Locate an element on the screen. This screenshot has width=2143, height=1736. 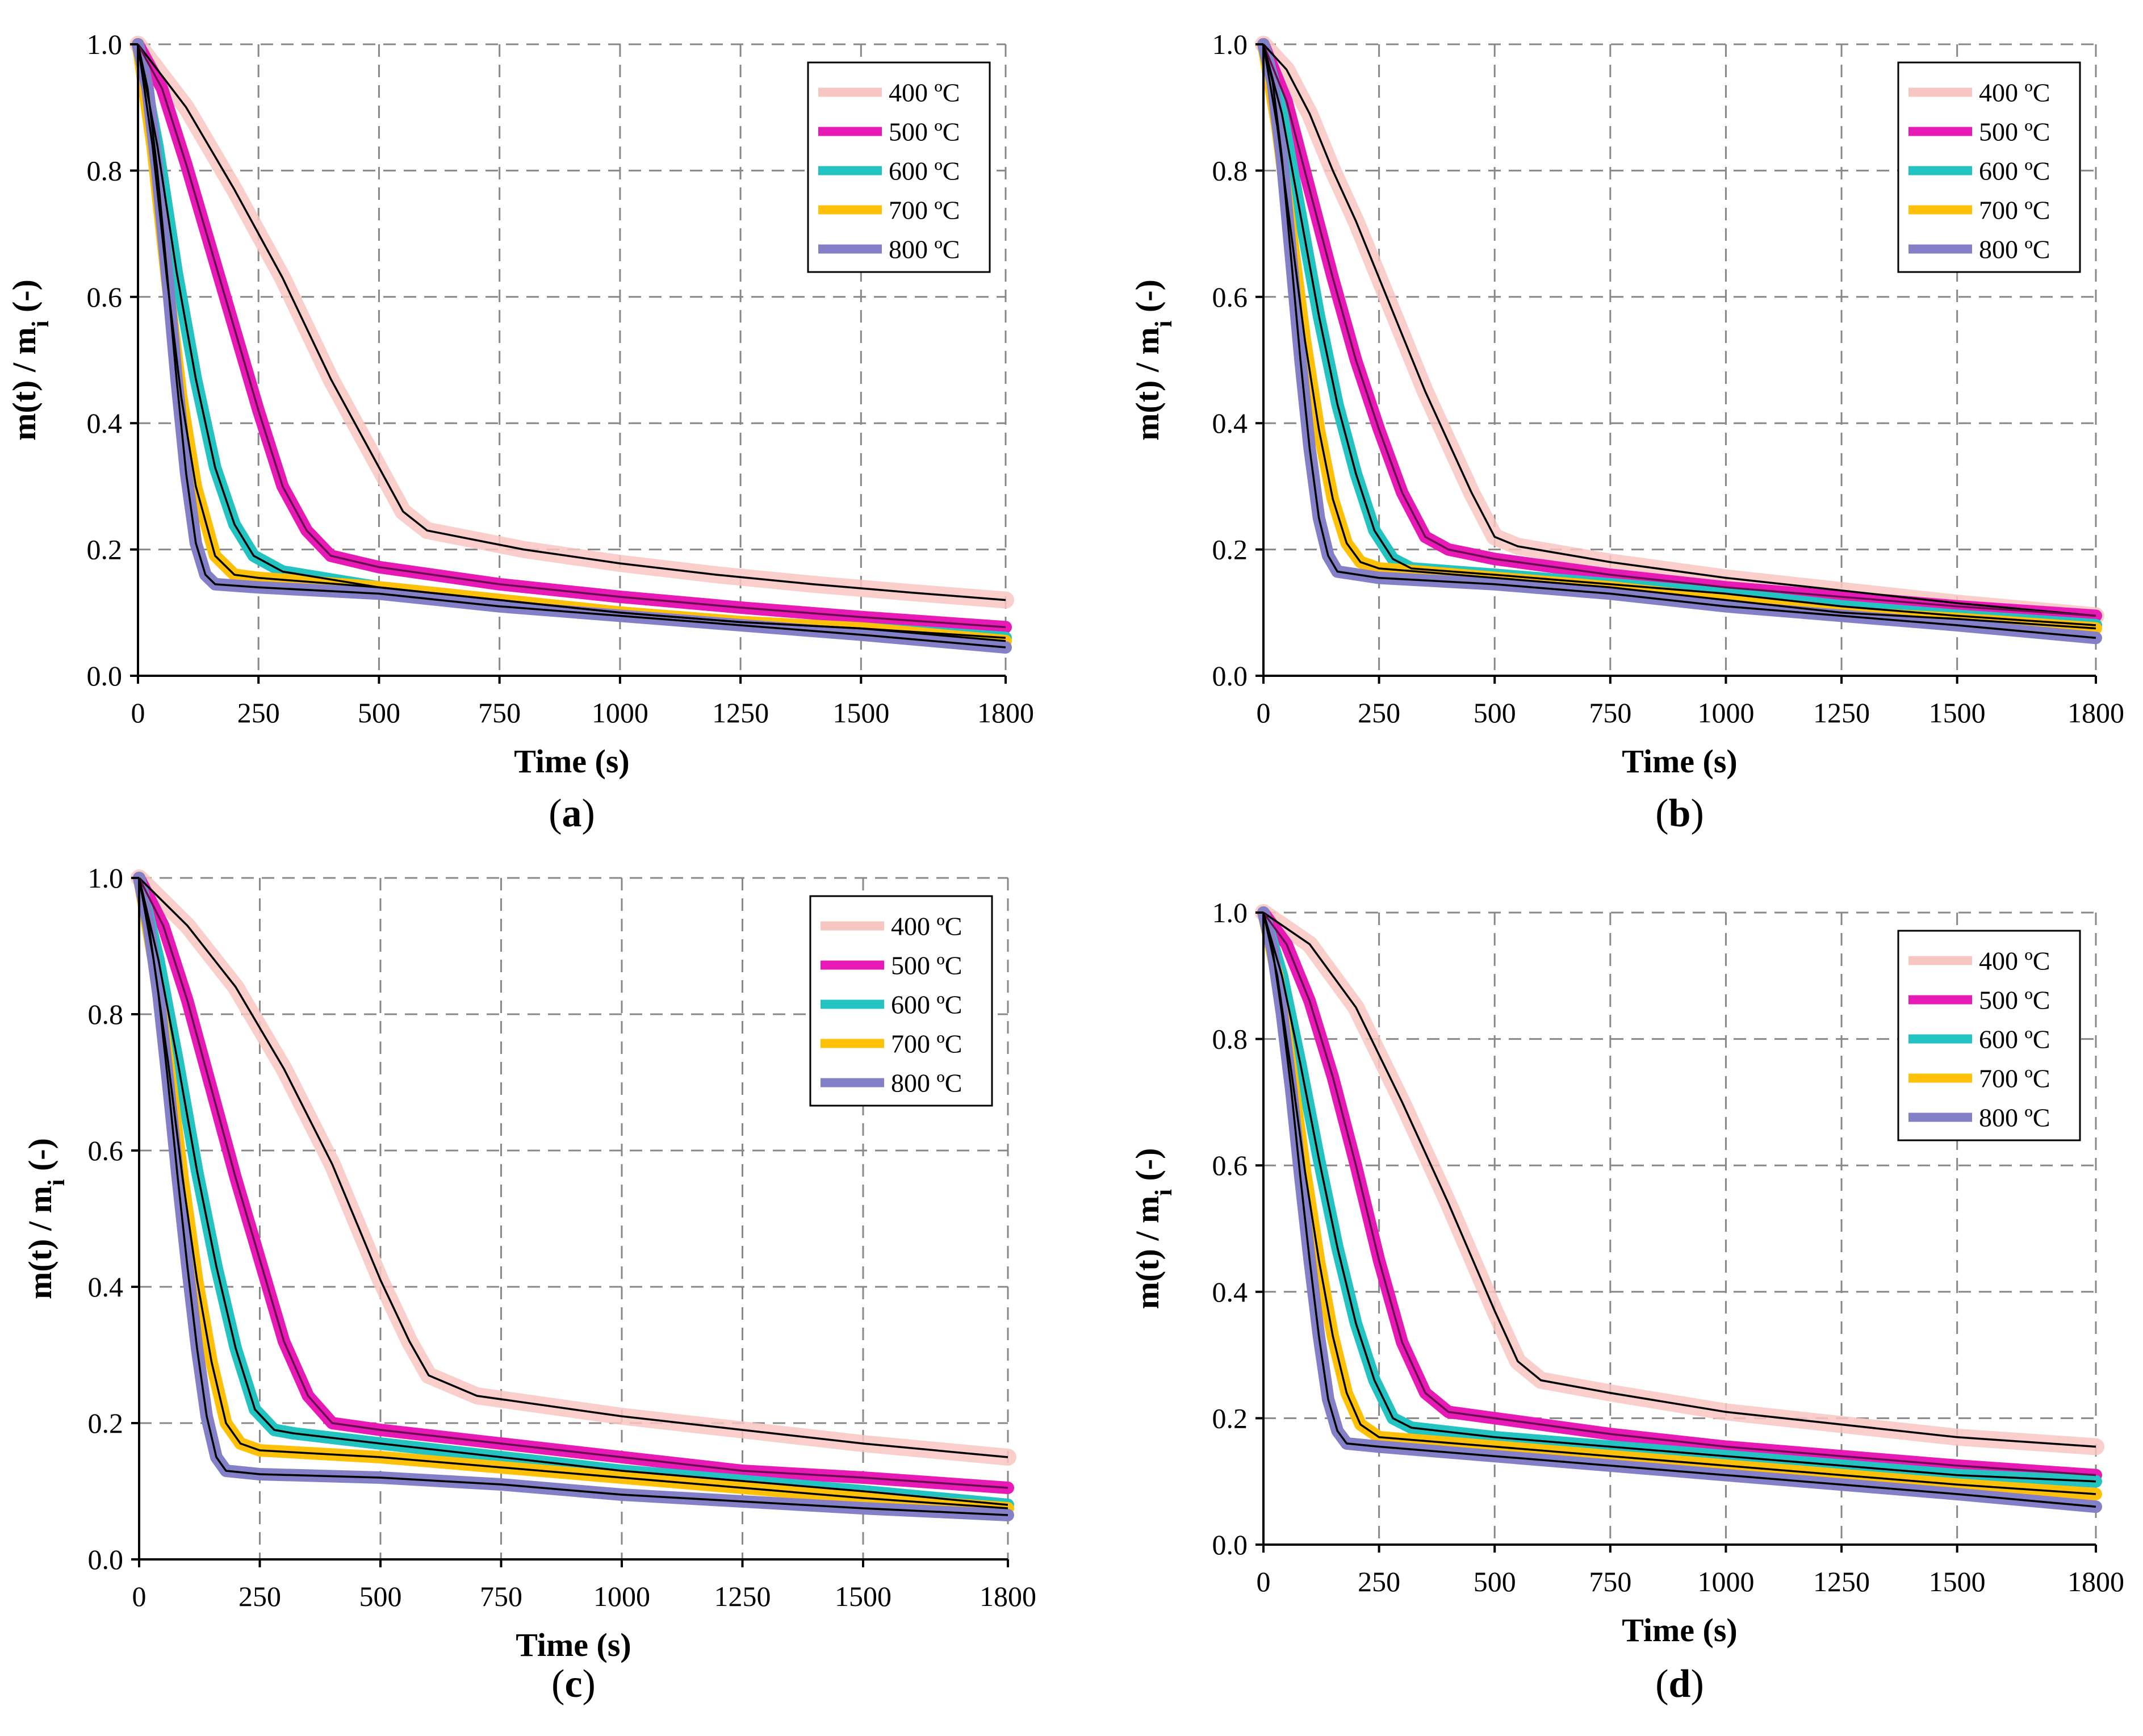
panel-label: (b) is located at coordinates (1680, 813).